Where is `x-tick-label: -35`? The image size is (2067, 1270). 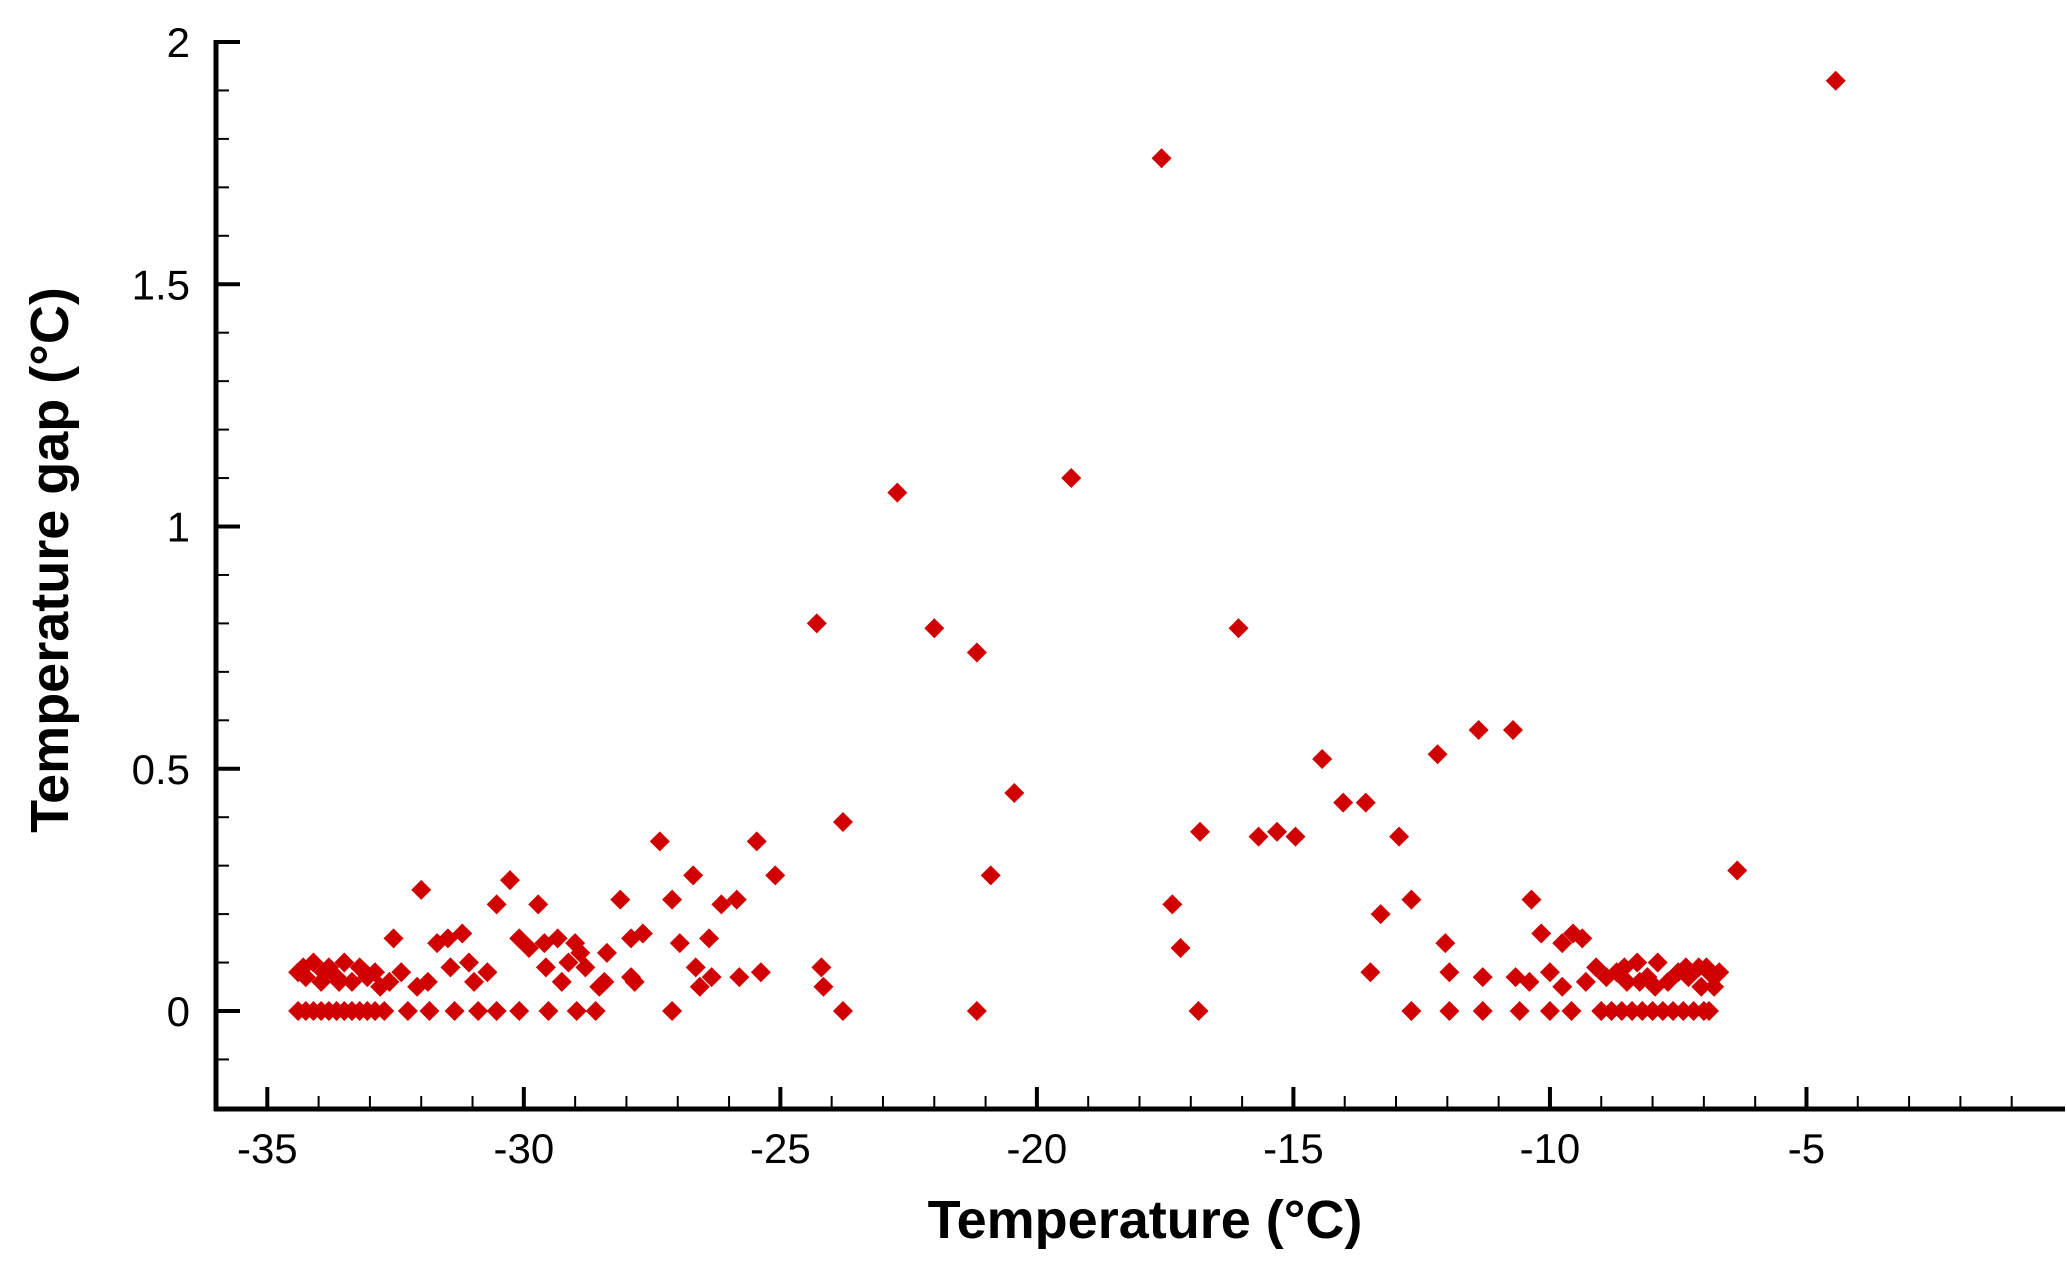 x-tick-label: -35 is located at coordinates (267, 1148).